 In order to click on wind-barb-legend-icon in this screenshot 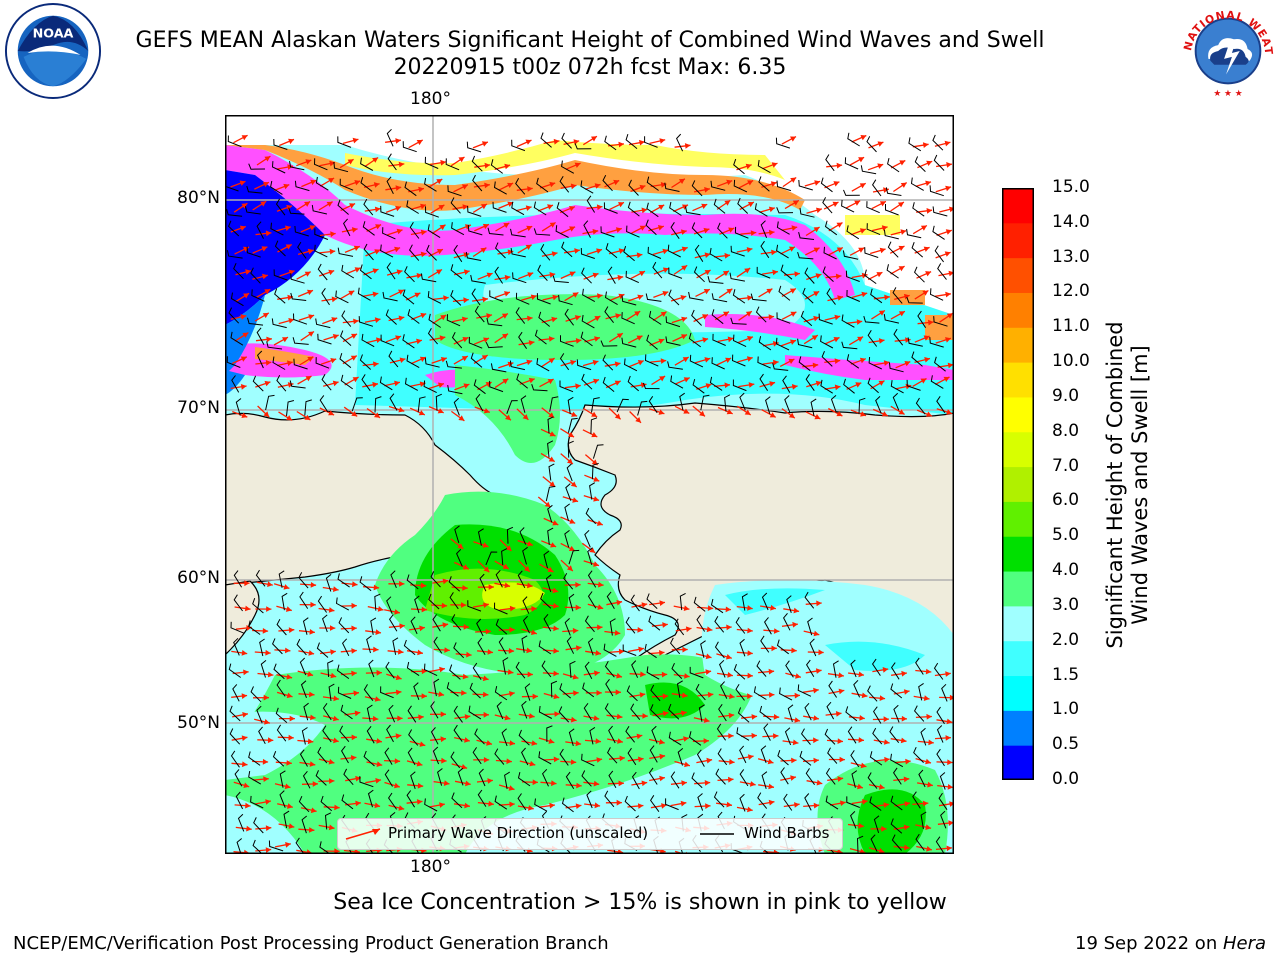, I will do `click(717, 834)`.